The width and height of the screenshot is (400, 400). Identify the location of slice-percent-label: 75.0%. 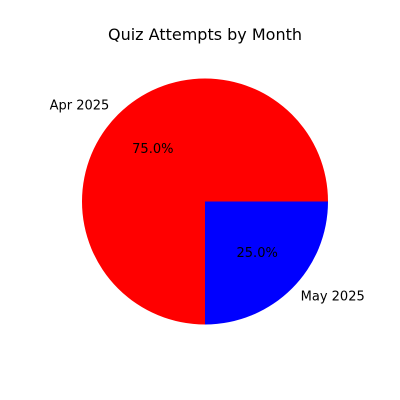
(152, 149).